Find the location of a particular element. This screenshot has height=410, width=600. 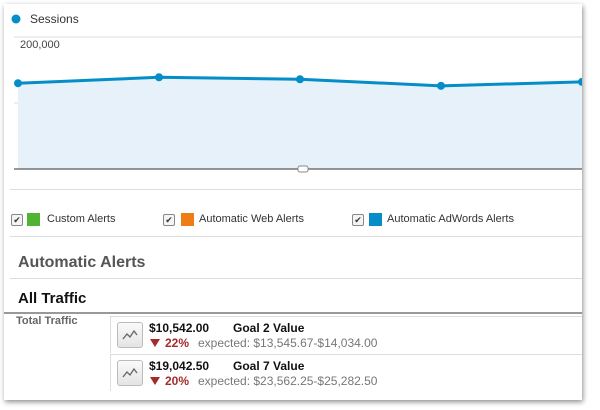

resize-handle is located at coordinates (303, 169).